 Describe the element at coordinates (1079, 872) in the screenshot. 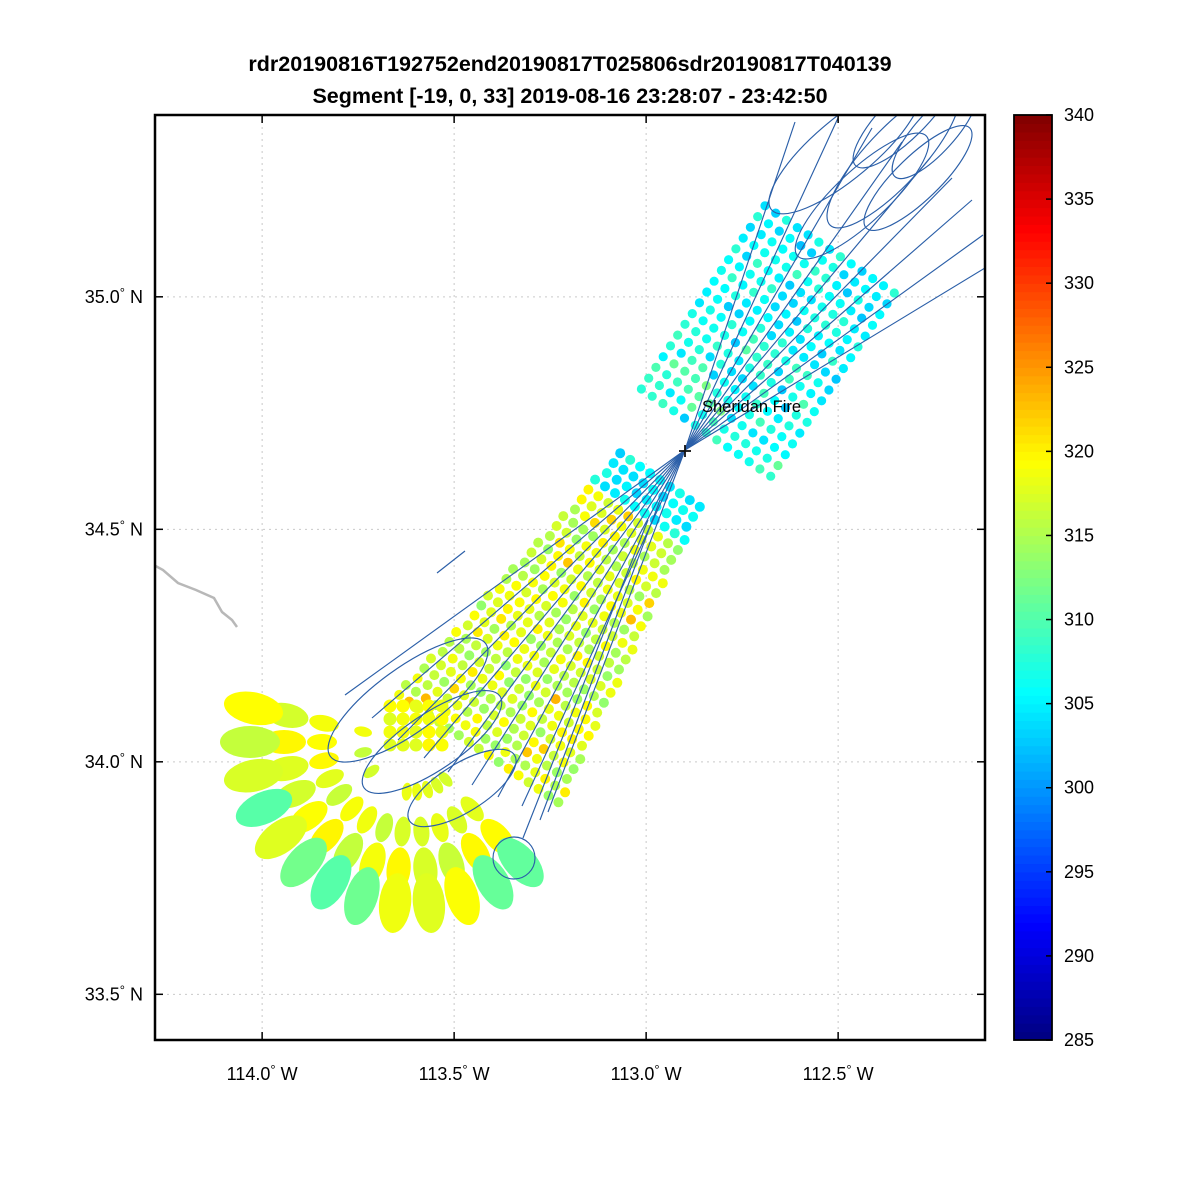

I see `colorbar-tick-label: 295` at that location.